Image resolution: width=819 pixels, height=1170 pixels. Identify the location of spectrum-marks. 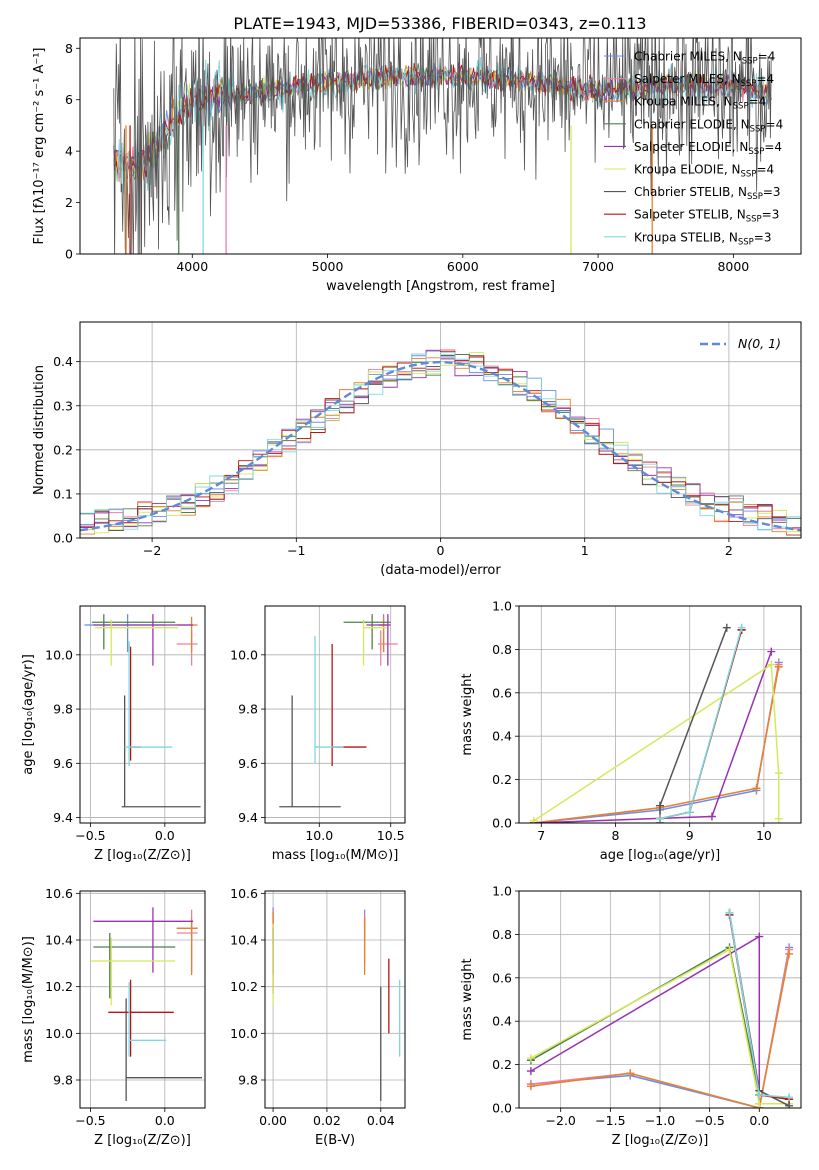
(442, 146).